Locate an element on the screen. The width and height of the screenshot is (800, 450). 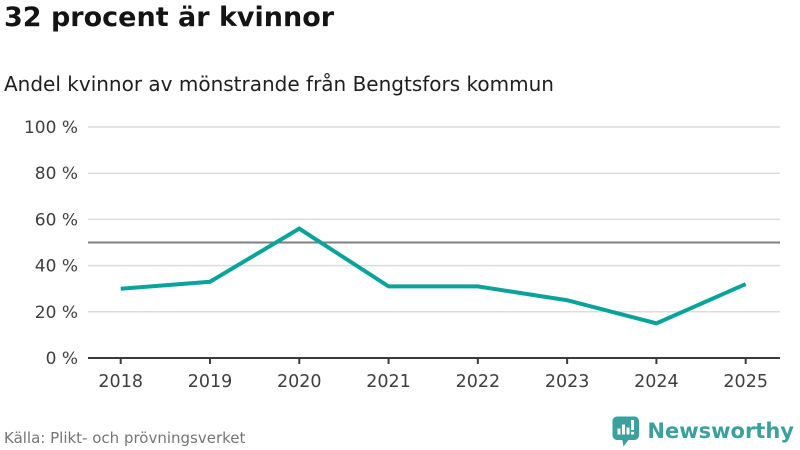
y-axis-tick-label: 60 % is located at coordinates (56, 220).